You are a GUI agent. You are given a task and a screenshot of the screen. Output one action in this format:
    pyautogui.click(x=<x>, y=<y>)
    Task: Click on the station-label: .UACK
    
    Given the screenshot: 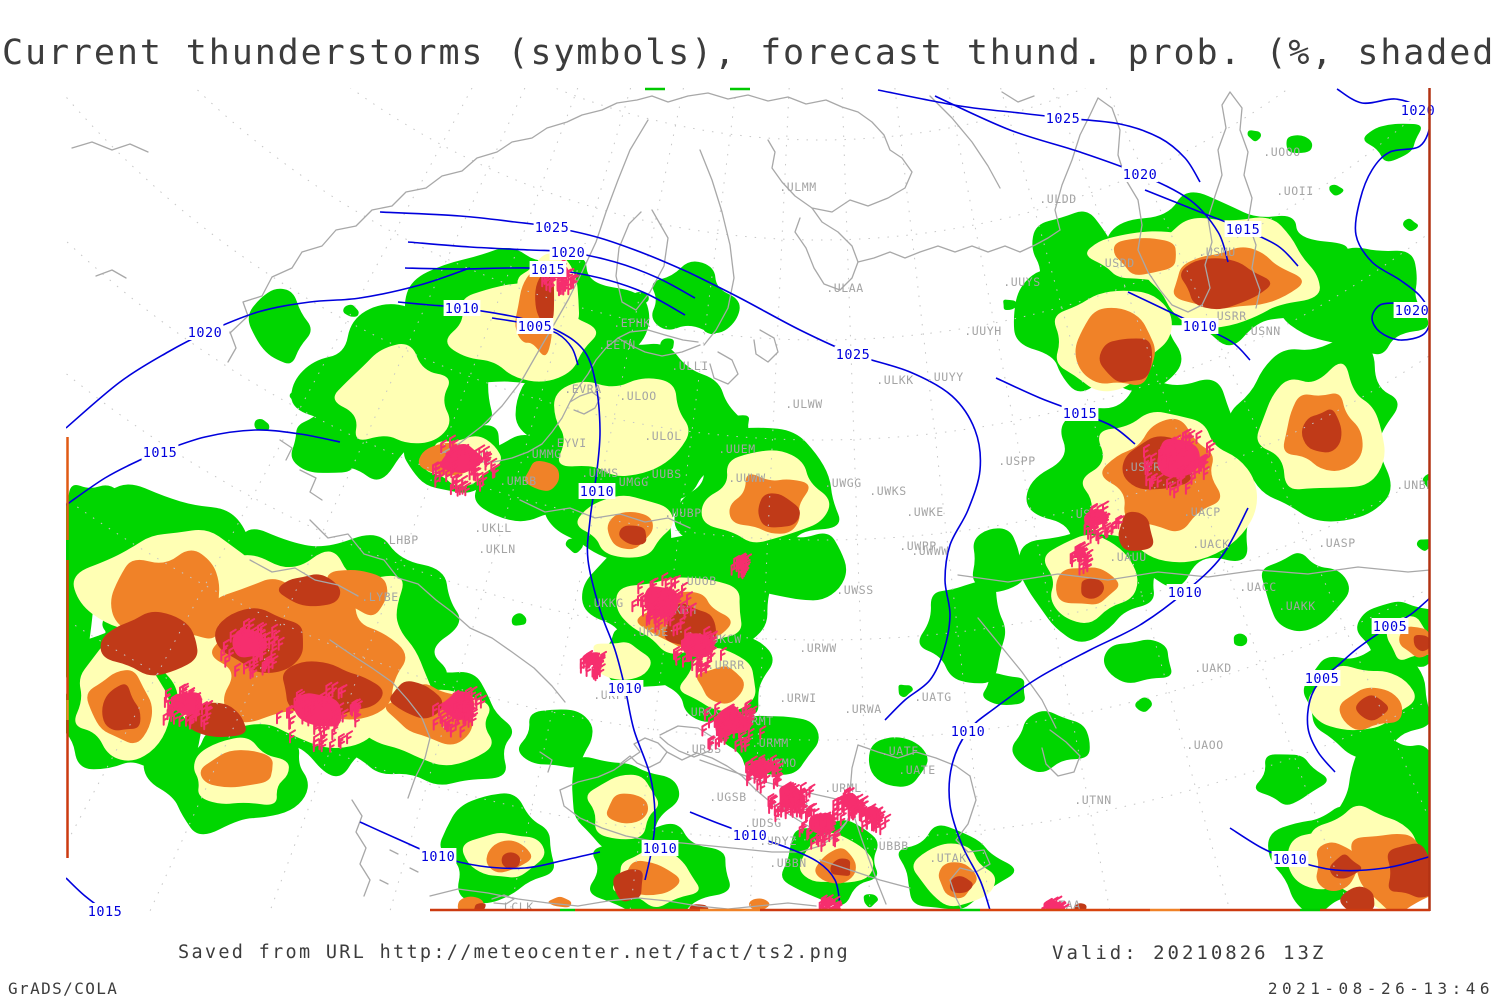 What is the action you would take?
    pyautogui.click(x=1211, y=544)
    